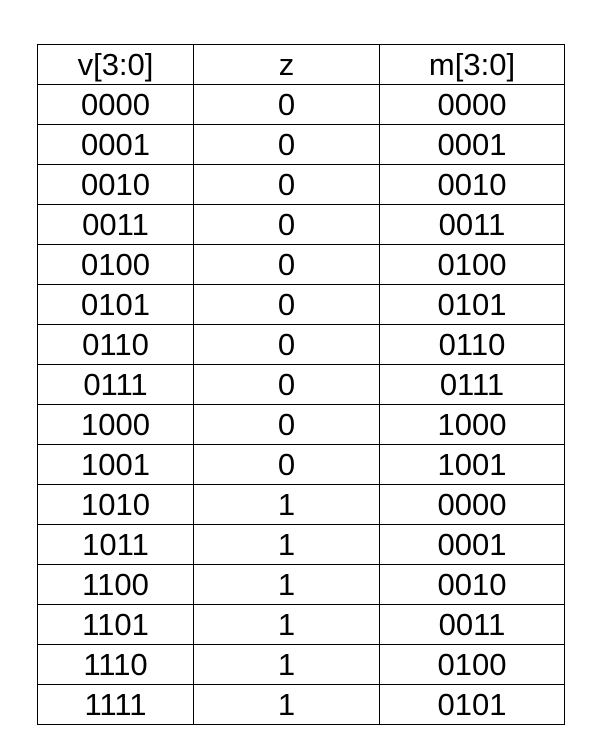 This screenshot has width=604, height=748. What do you see at coordinates (286, 64) in the screenshot?
I see `header-z: z` at bounding box center [286, 64].